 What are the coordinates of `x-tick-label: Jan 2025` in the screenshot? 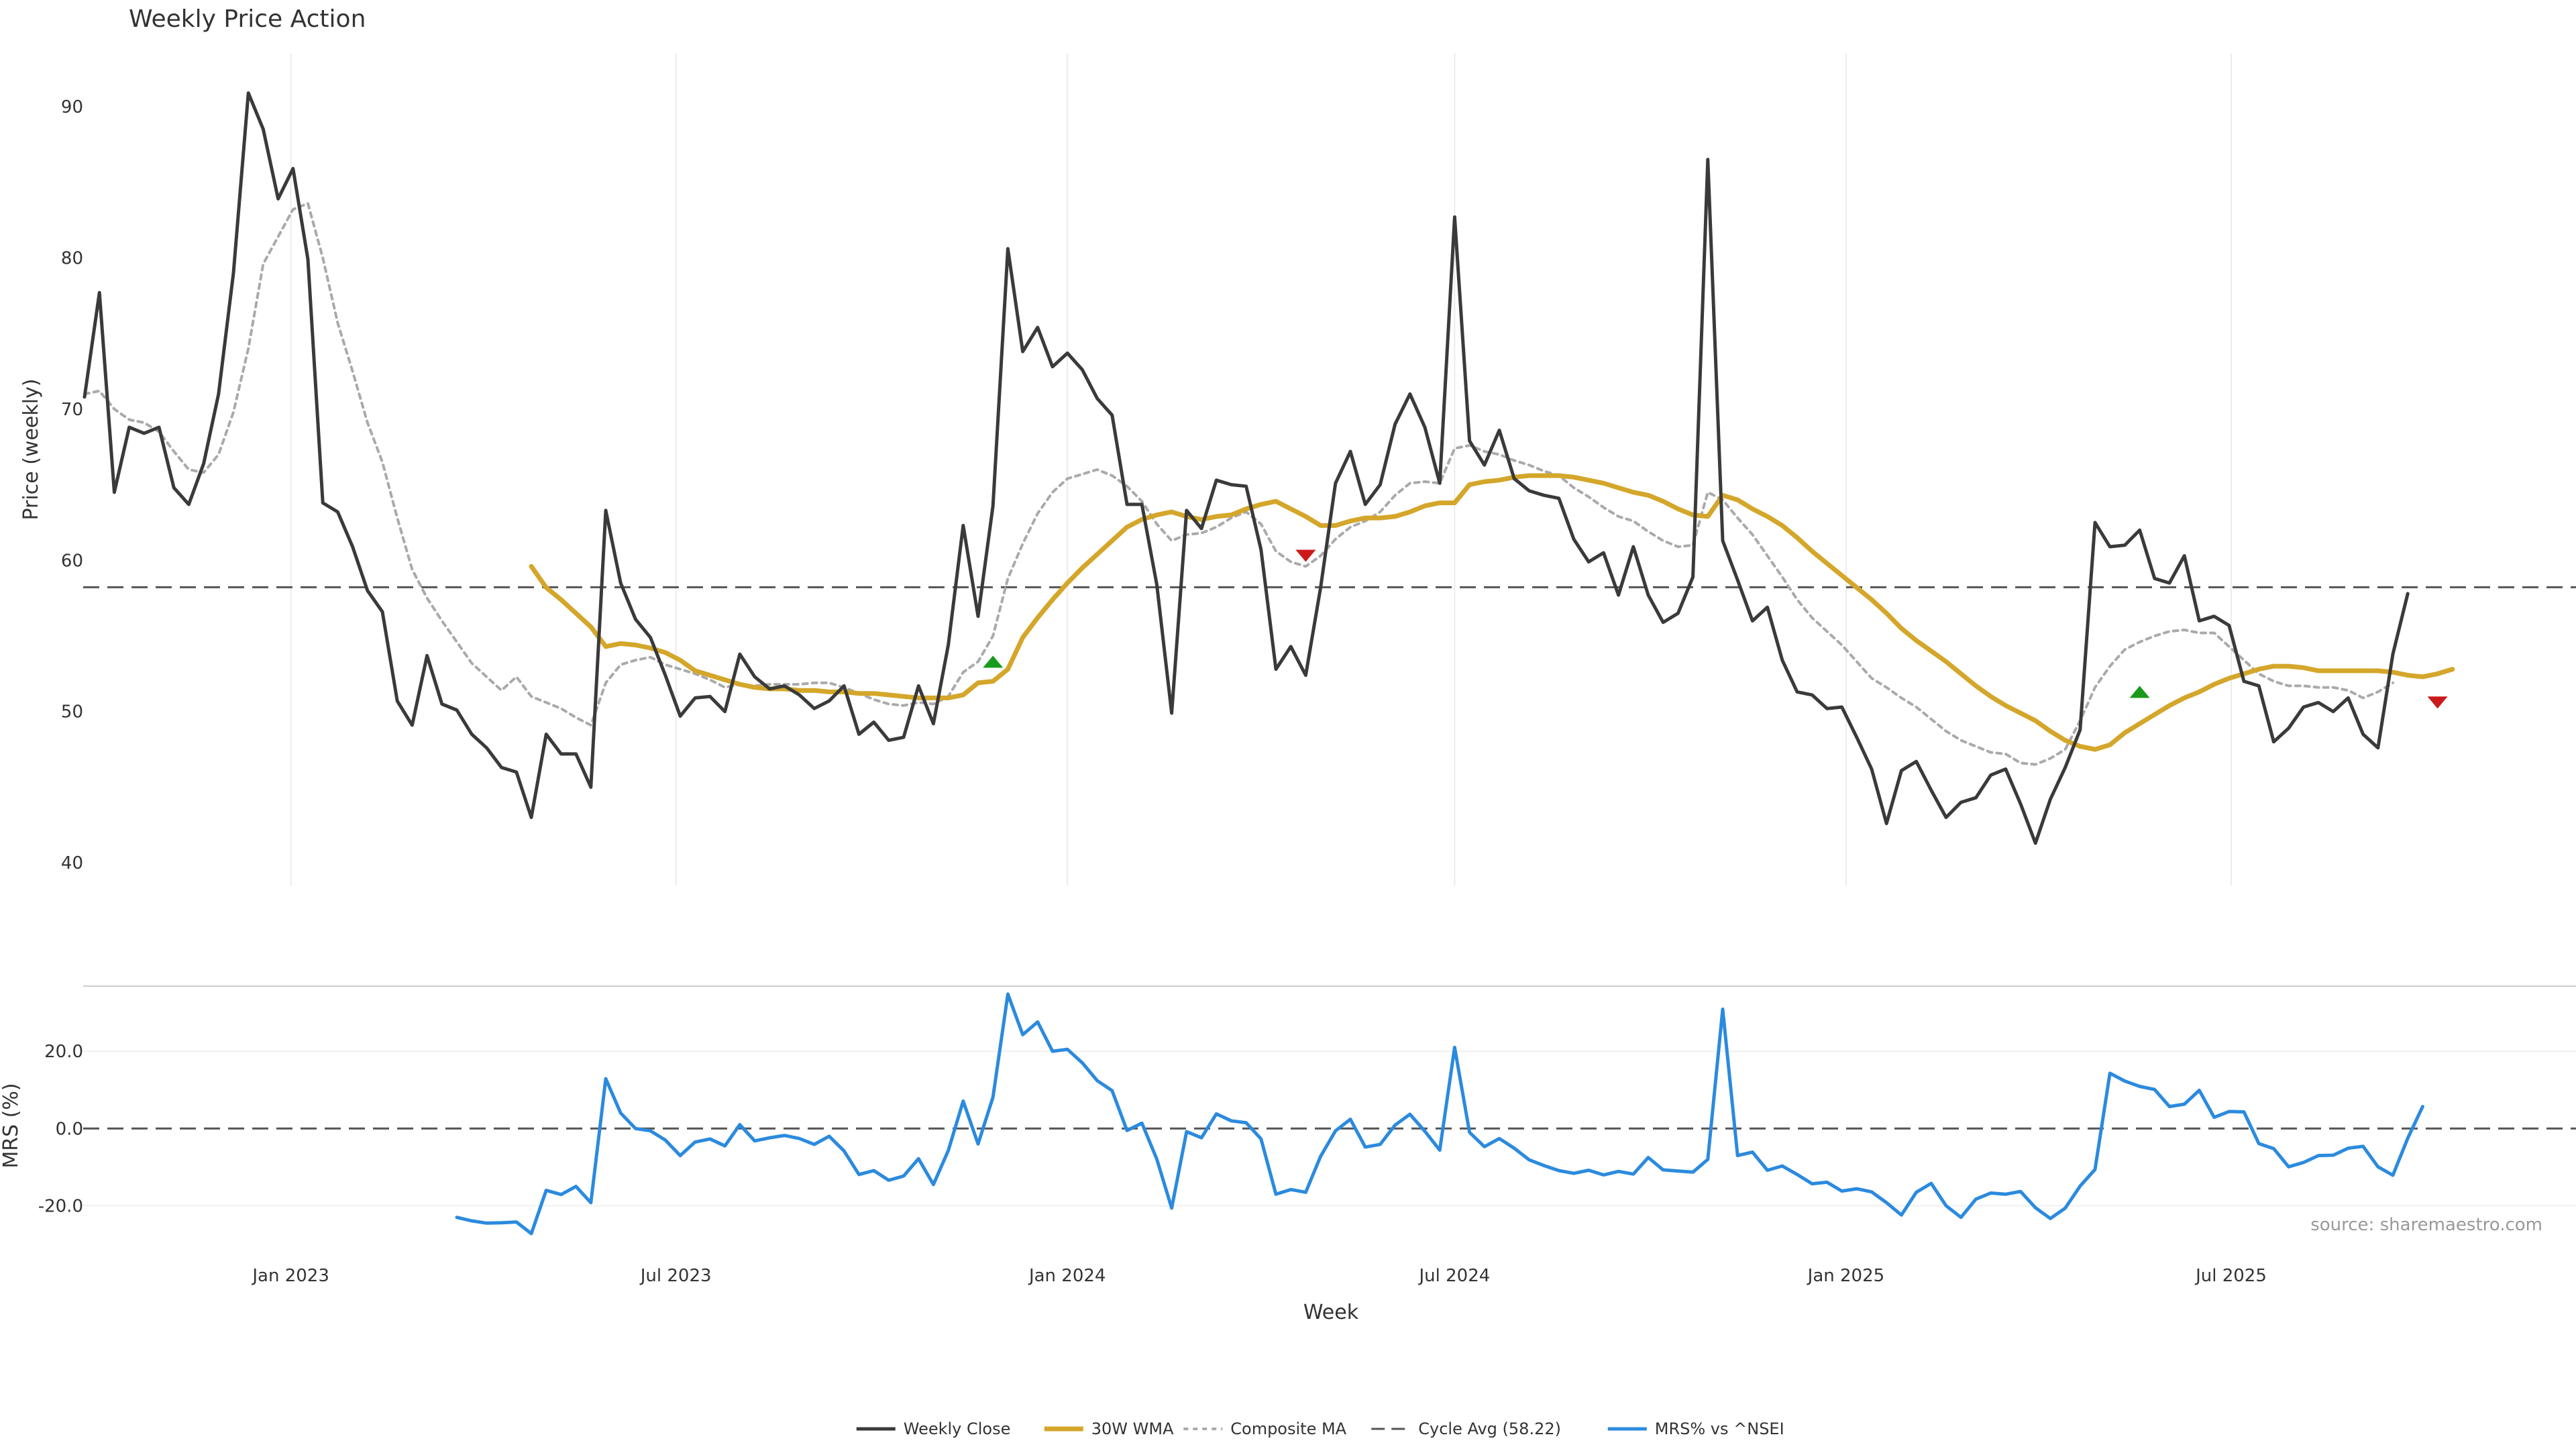 It's located at (1846, 1276).